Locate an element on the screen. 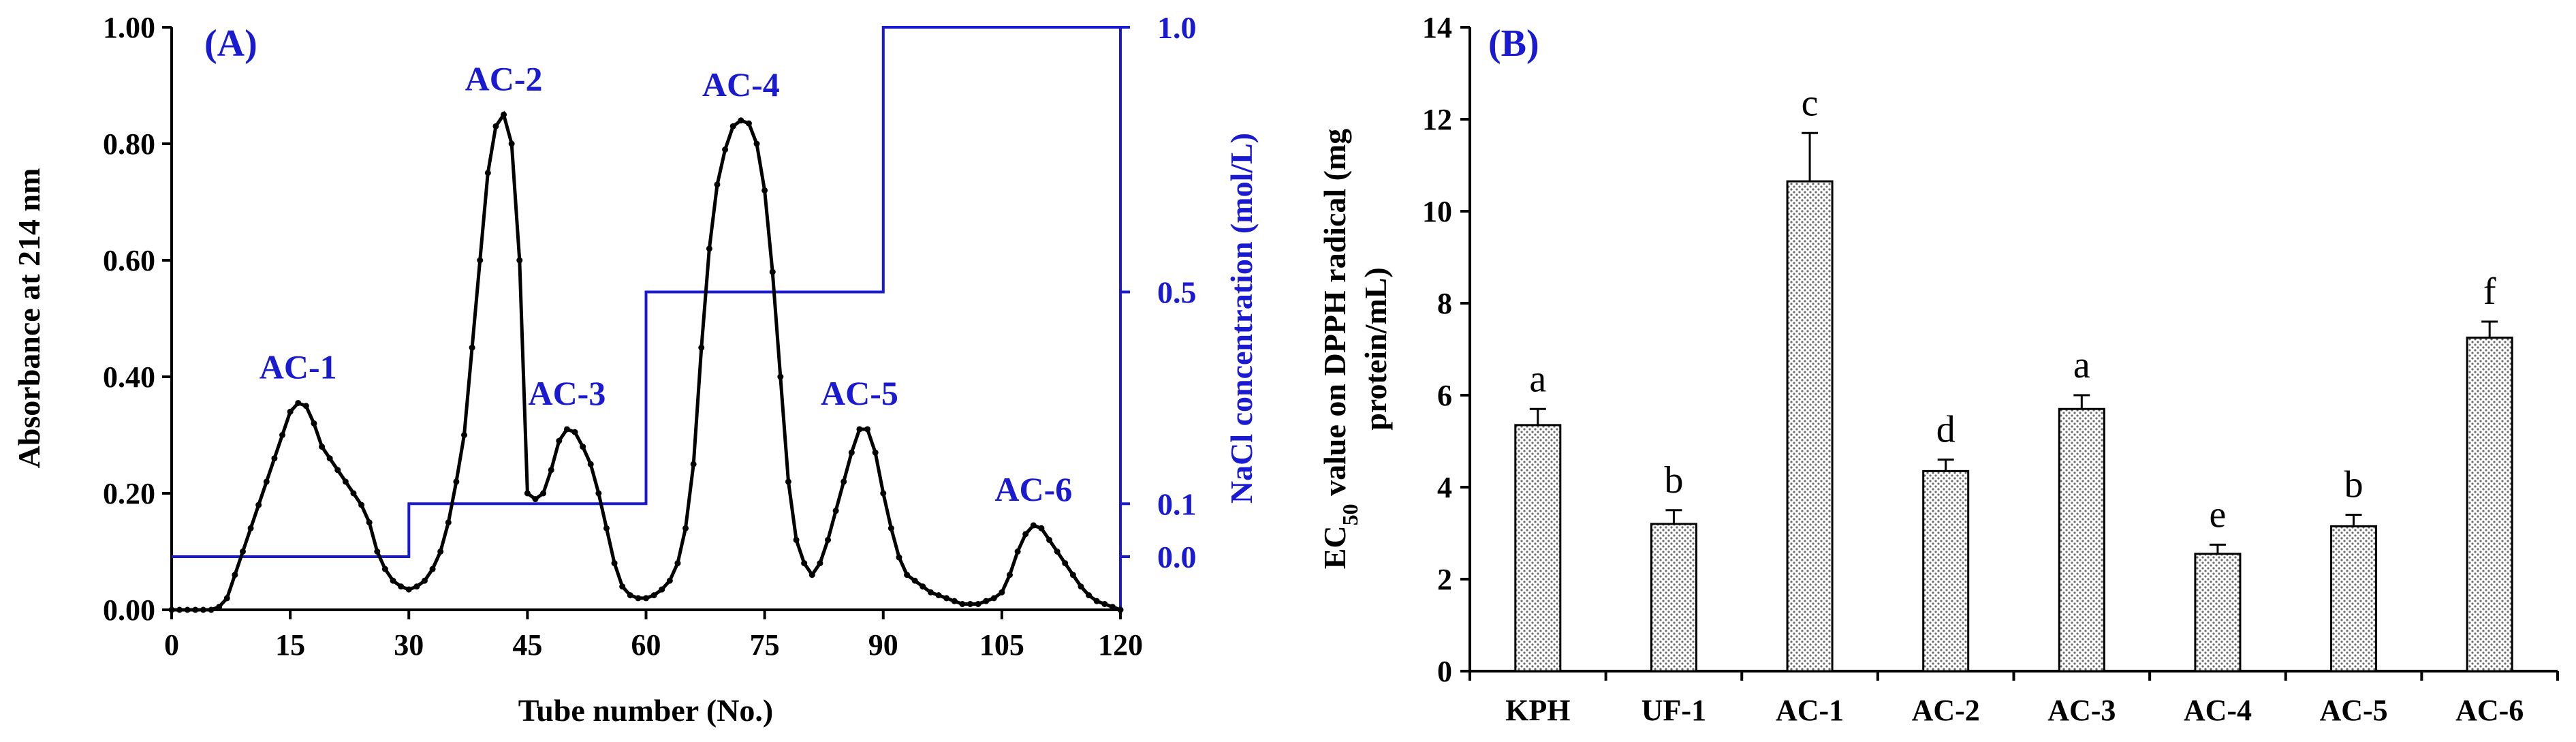 The width and height of the screenshot is (2576, 742). significance-letter: f is located at coordinates (2489, 292).